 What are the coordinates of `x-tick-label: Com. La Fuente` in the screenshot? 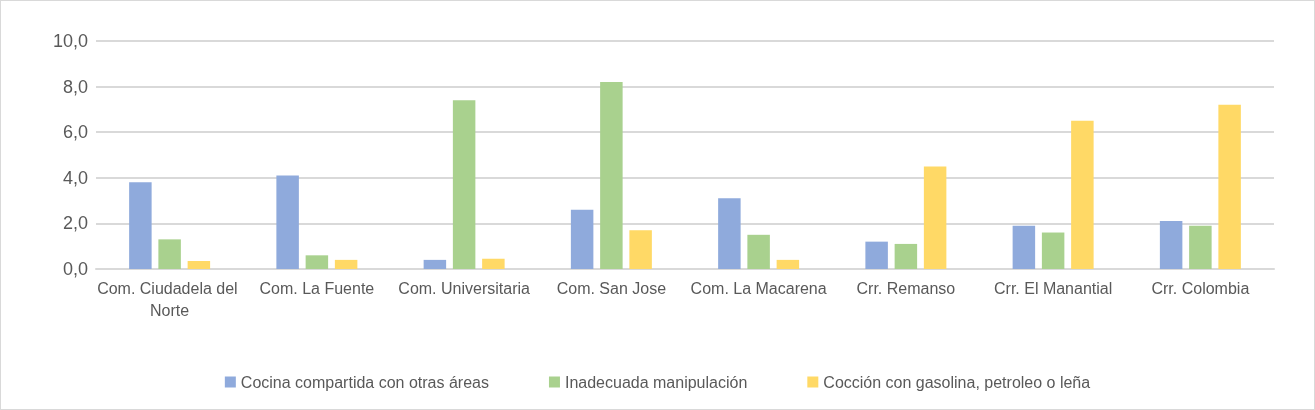 It's located at (317, 288).